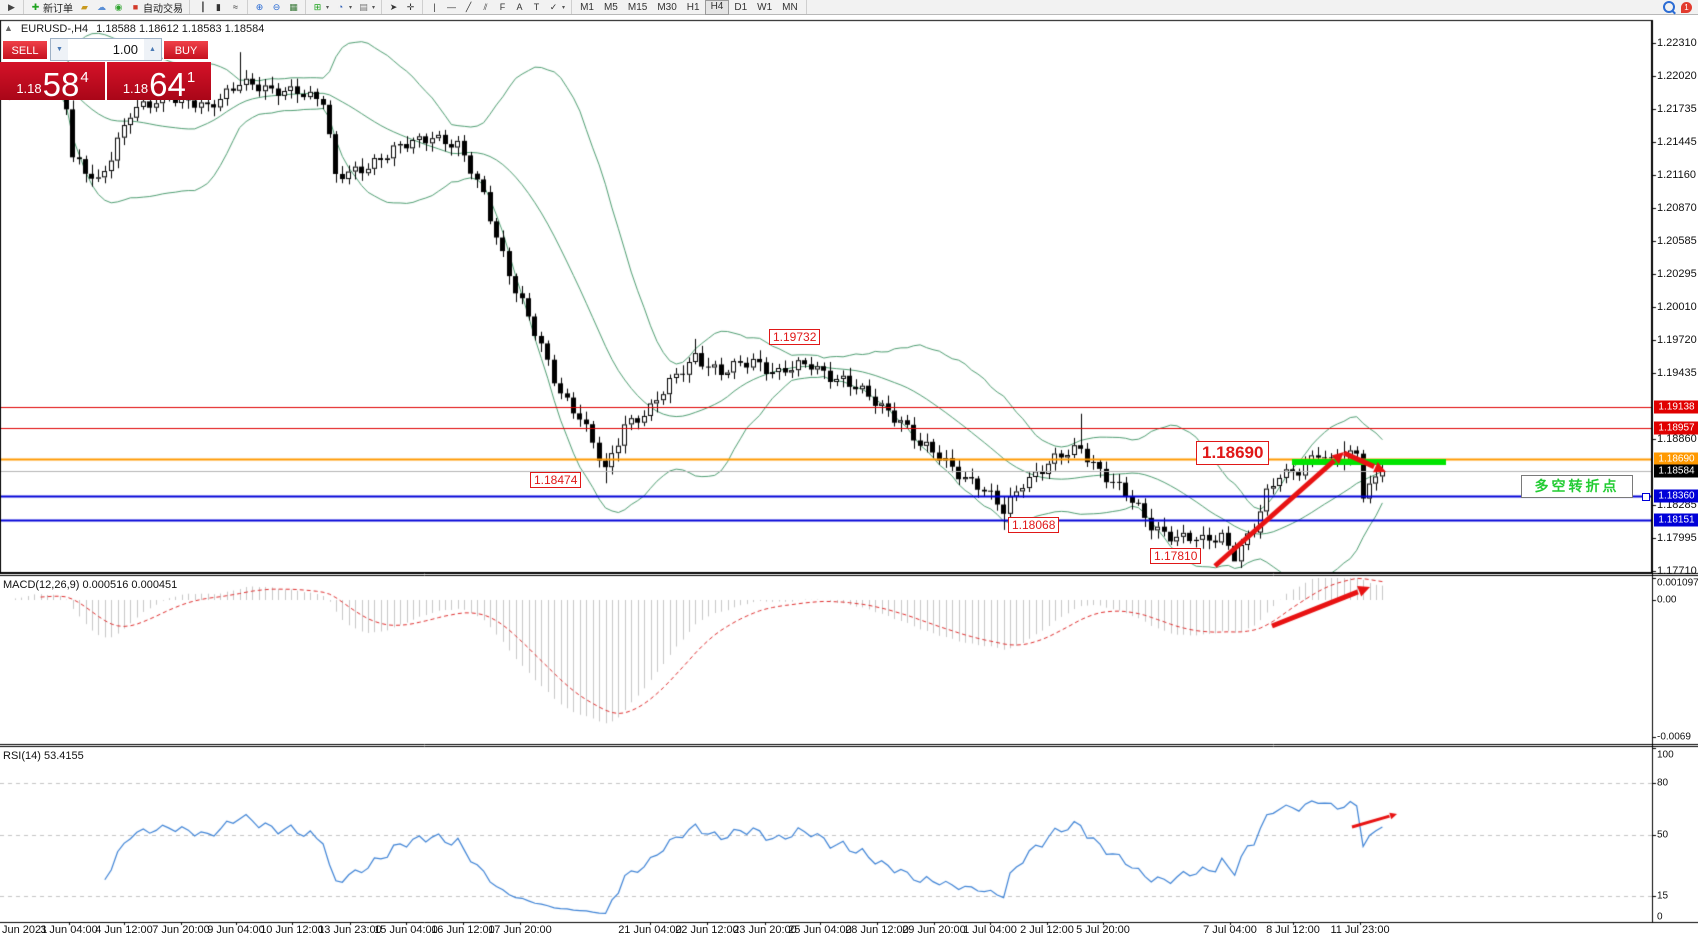 This screenshot has width=1698, height=937. What do you see at coordinates (235, 7) in the screenshot?
I see `line-chart-button: ≈` at bounding box center [235, 7].